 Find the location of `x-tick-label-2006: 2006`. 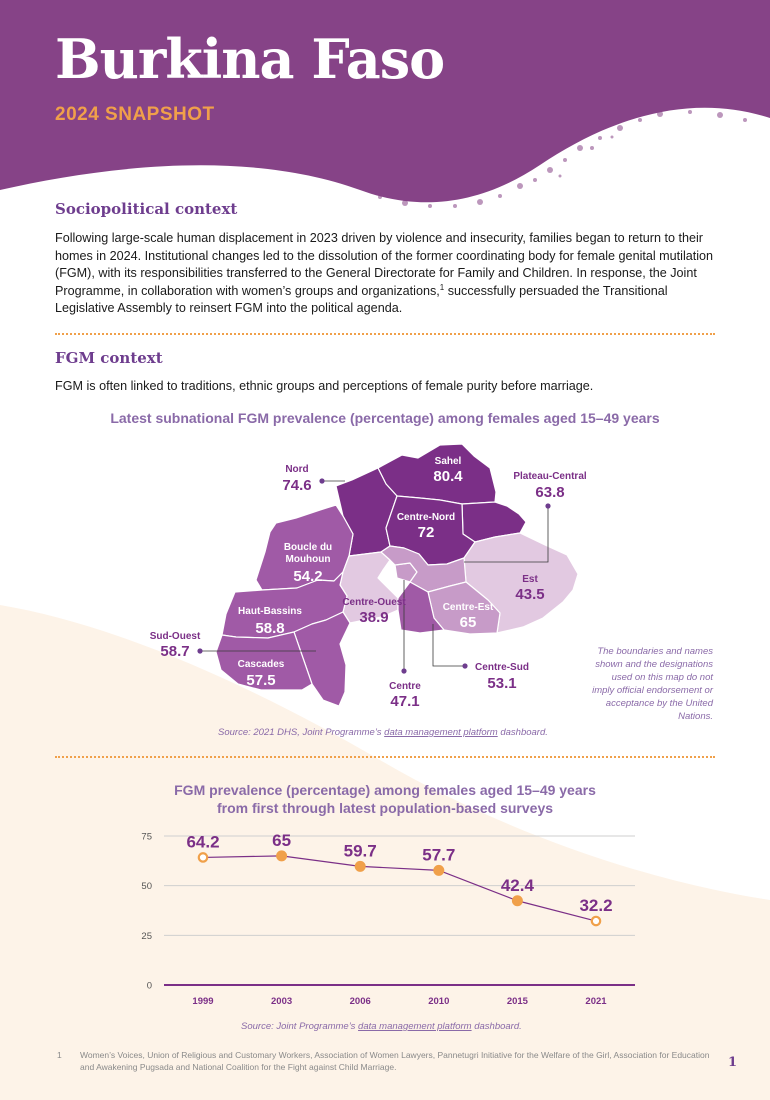

x-tick-label-2006: 2006 is located at coordinates (360, 1001).